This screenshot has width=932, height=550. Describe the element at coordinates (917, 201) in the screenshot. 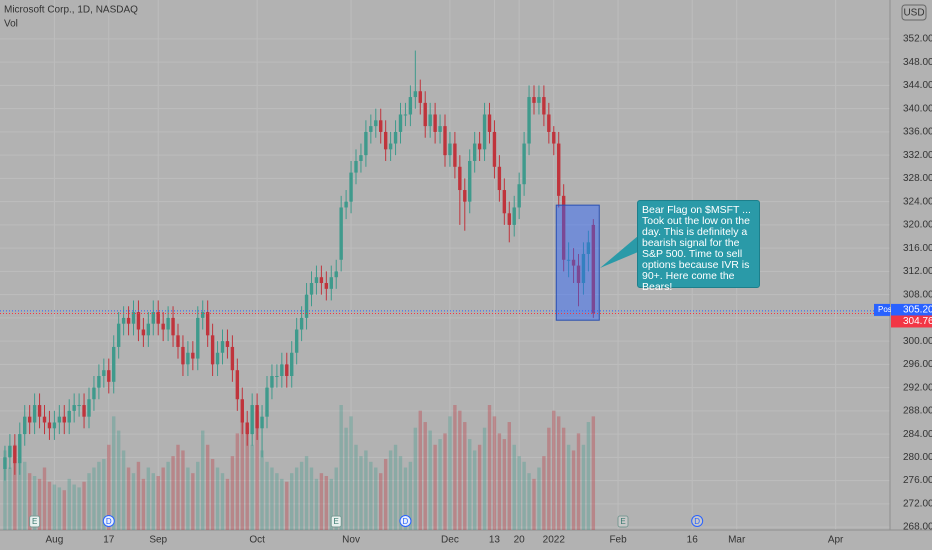

I see `y-tick-label: 324.00` at that location.